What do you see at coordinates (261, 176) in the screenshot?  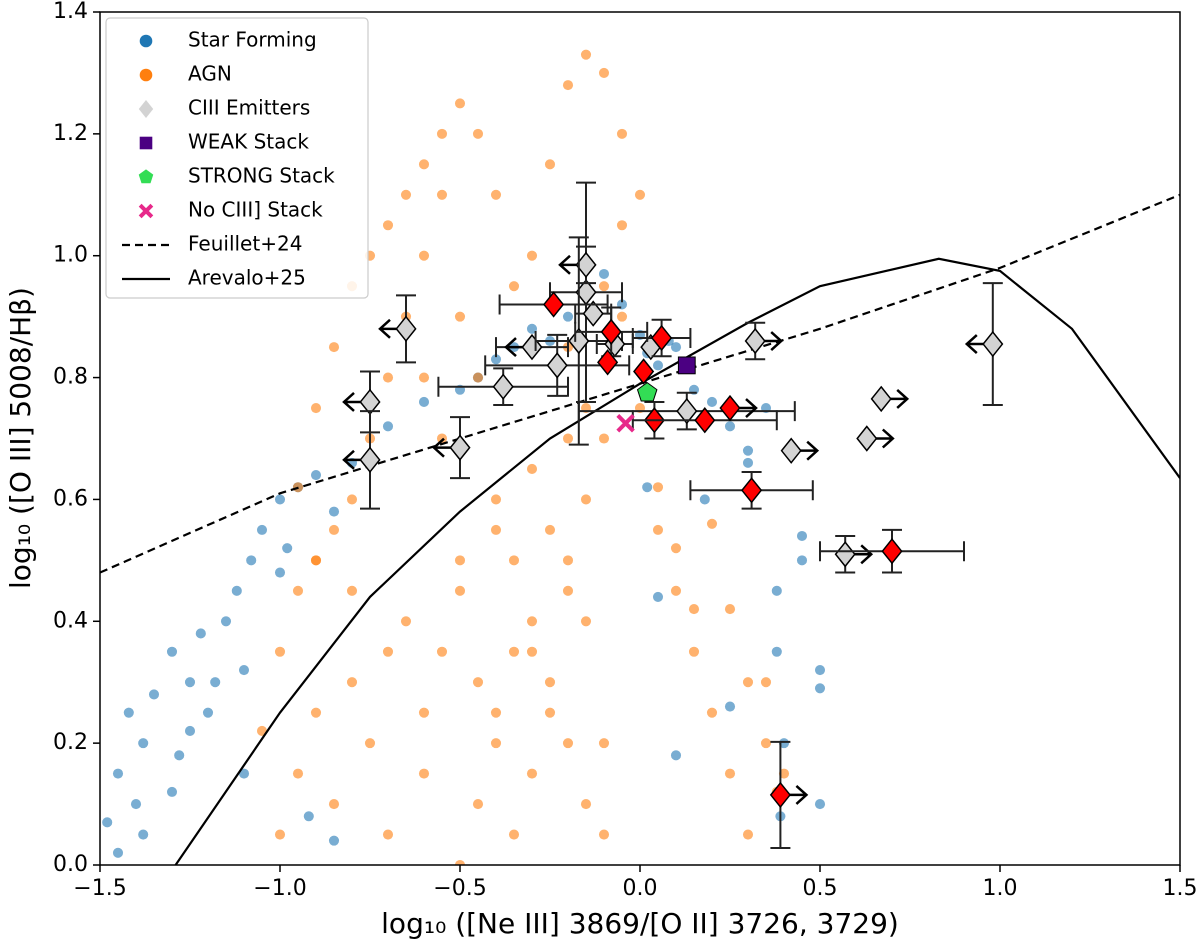 I see `legend-label: STRONG Stack` at bounding box center [261, 176].